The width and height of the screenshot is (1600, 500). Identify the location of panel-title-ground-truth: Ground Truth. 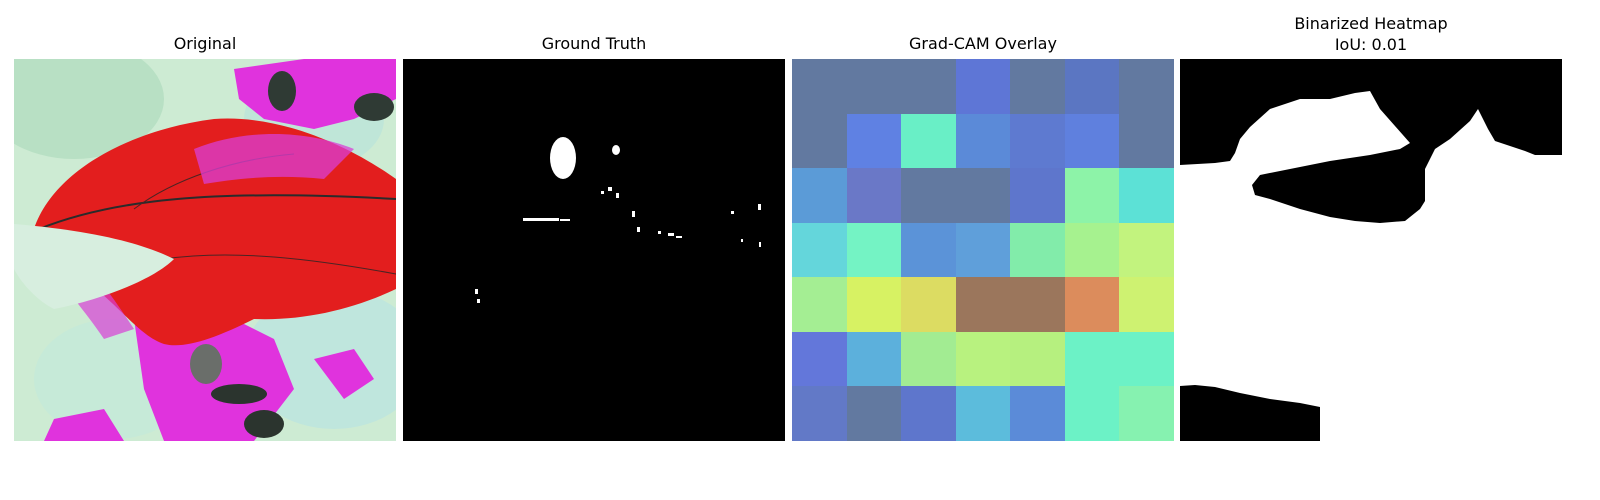
(594, 43).